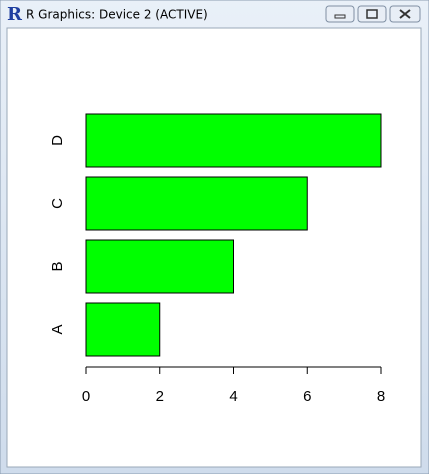 This screenshot has height=474, width=429. I want to click on x-tick-label: 8, so click(381, 396).